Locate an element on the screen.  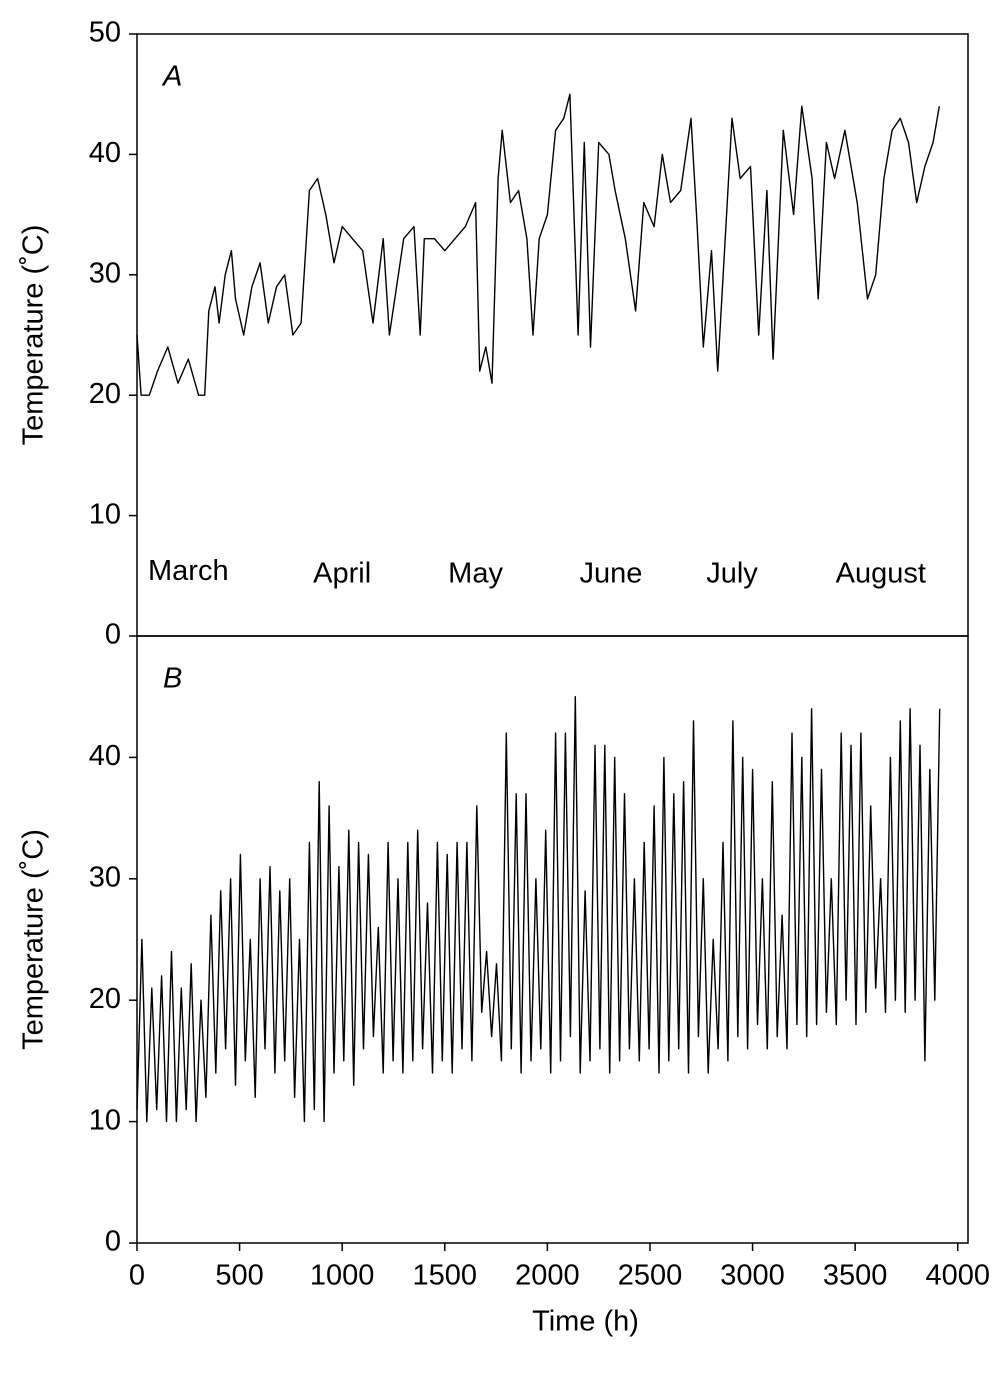
x-axis-label: Time (h) is located at coordinates (585, 1322).